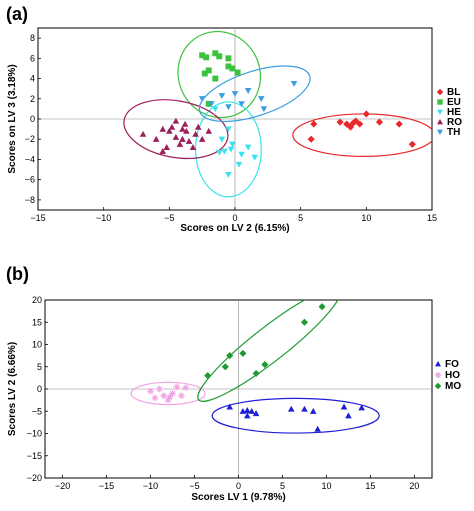  Describe the element at coordinates (453, 92) in the screenshot. I see `legend-label-bl: BL` at that location.